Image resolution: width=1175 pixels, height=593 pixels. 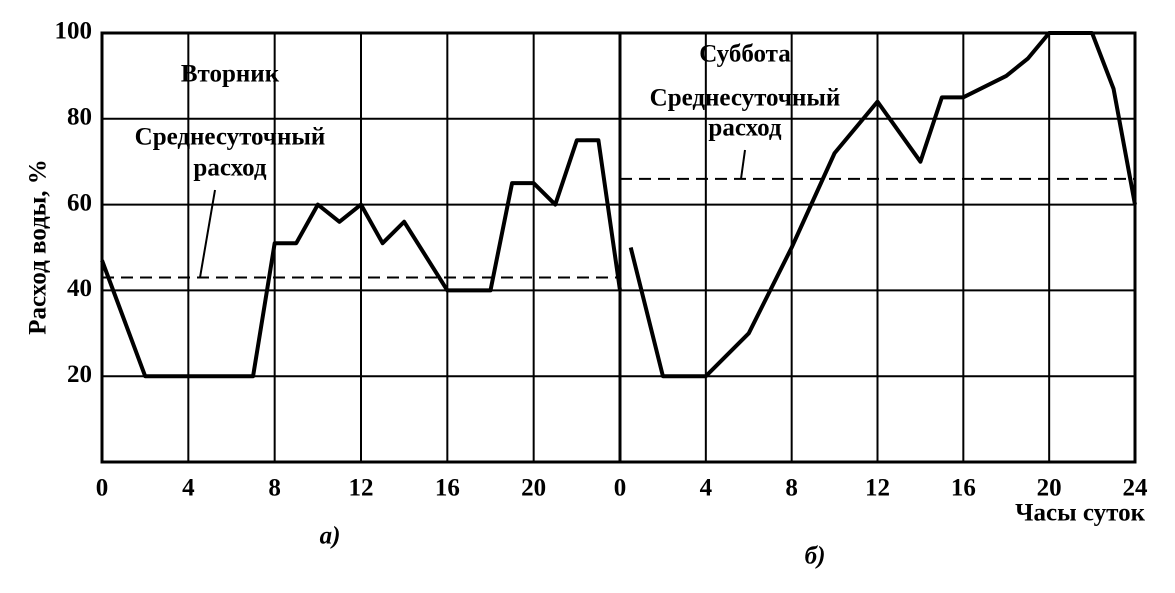 What do you see at coordinates (745, 54) in the screenshot?
I see `annotation: Суббота` at bounding box center [745, 54].